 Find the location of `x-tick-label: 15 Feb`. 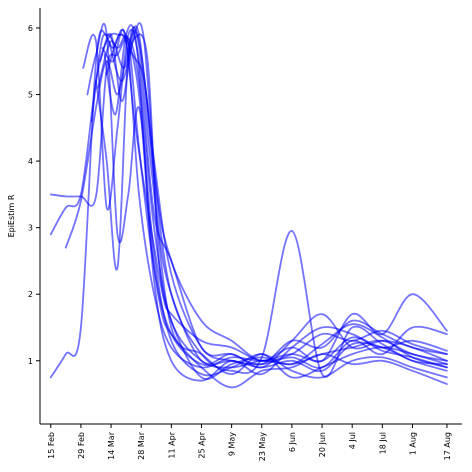

x-tick-label: 15 Feb is located at coordinates (51, 445).